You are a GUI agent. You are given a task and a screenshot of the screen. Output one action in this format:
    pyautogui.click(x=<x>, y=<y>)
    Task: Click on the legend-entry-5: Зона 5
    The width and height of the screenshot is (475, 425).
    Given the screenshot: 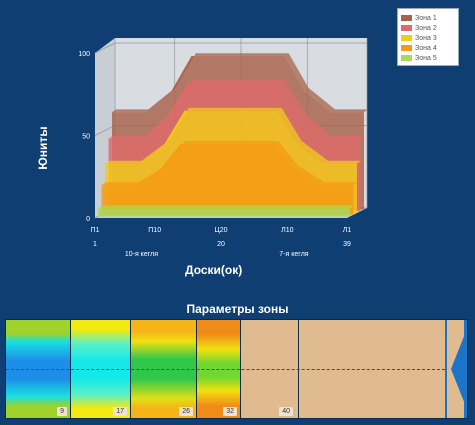 What is the action you would take?
    pyautogui.click(x=428, y=58)
    